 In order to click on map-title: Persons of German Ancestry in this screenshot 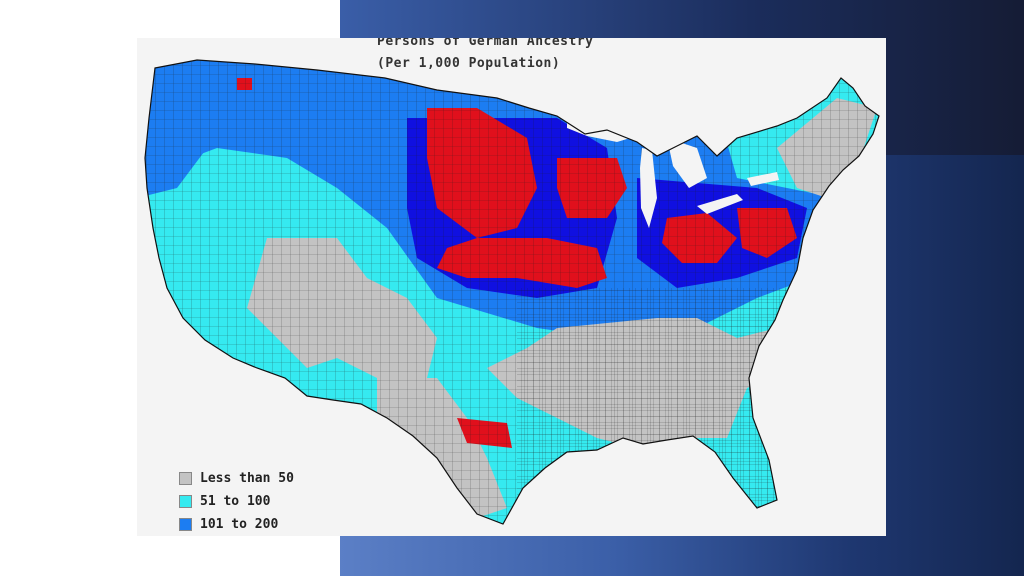, I will do `click(485, 43)`.